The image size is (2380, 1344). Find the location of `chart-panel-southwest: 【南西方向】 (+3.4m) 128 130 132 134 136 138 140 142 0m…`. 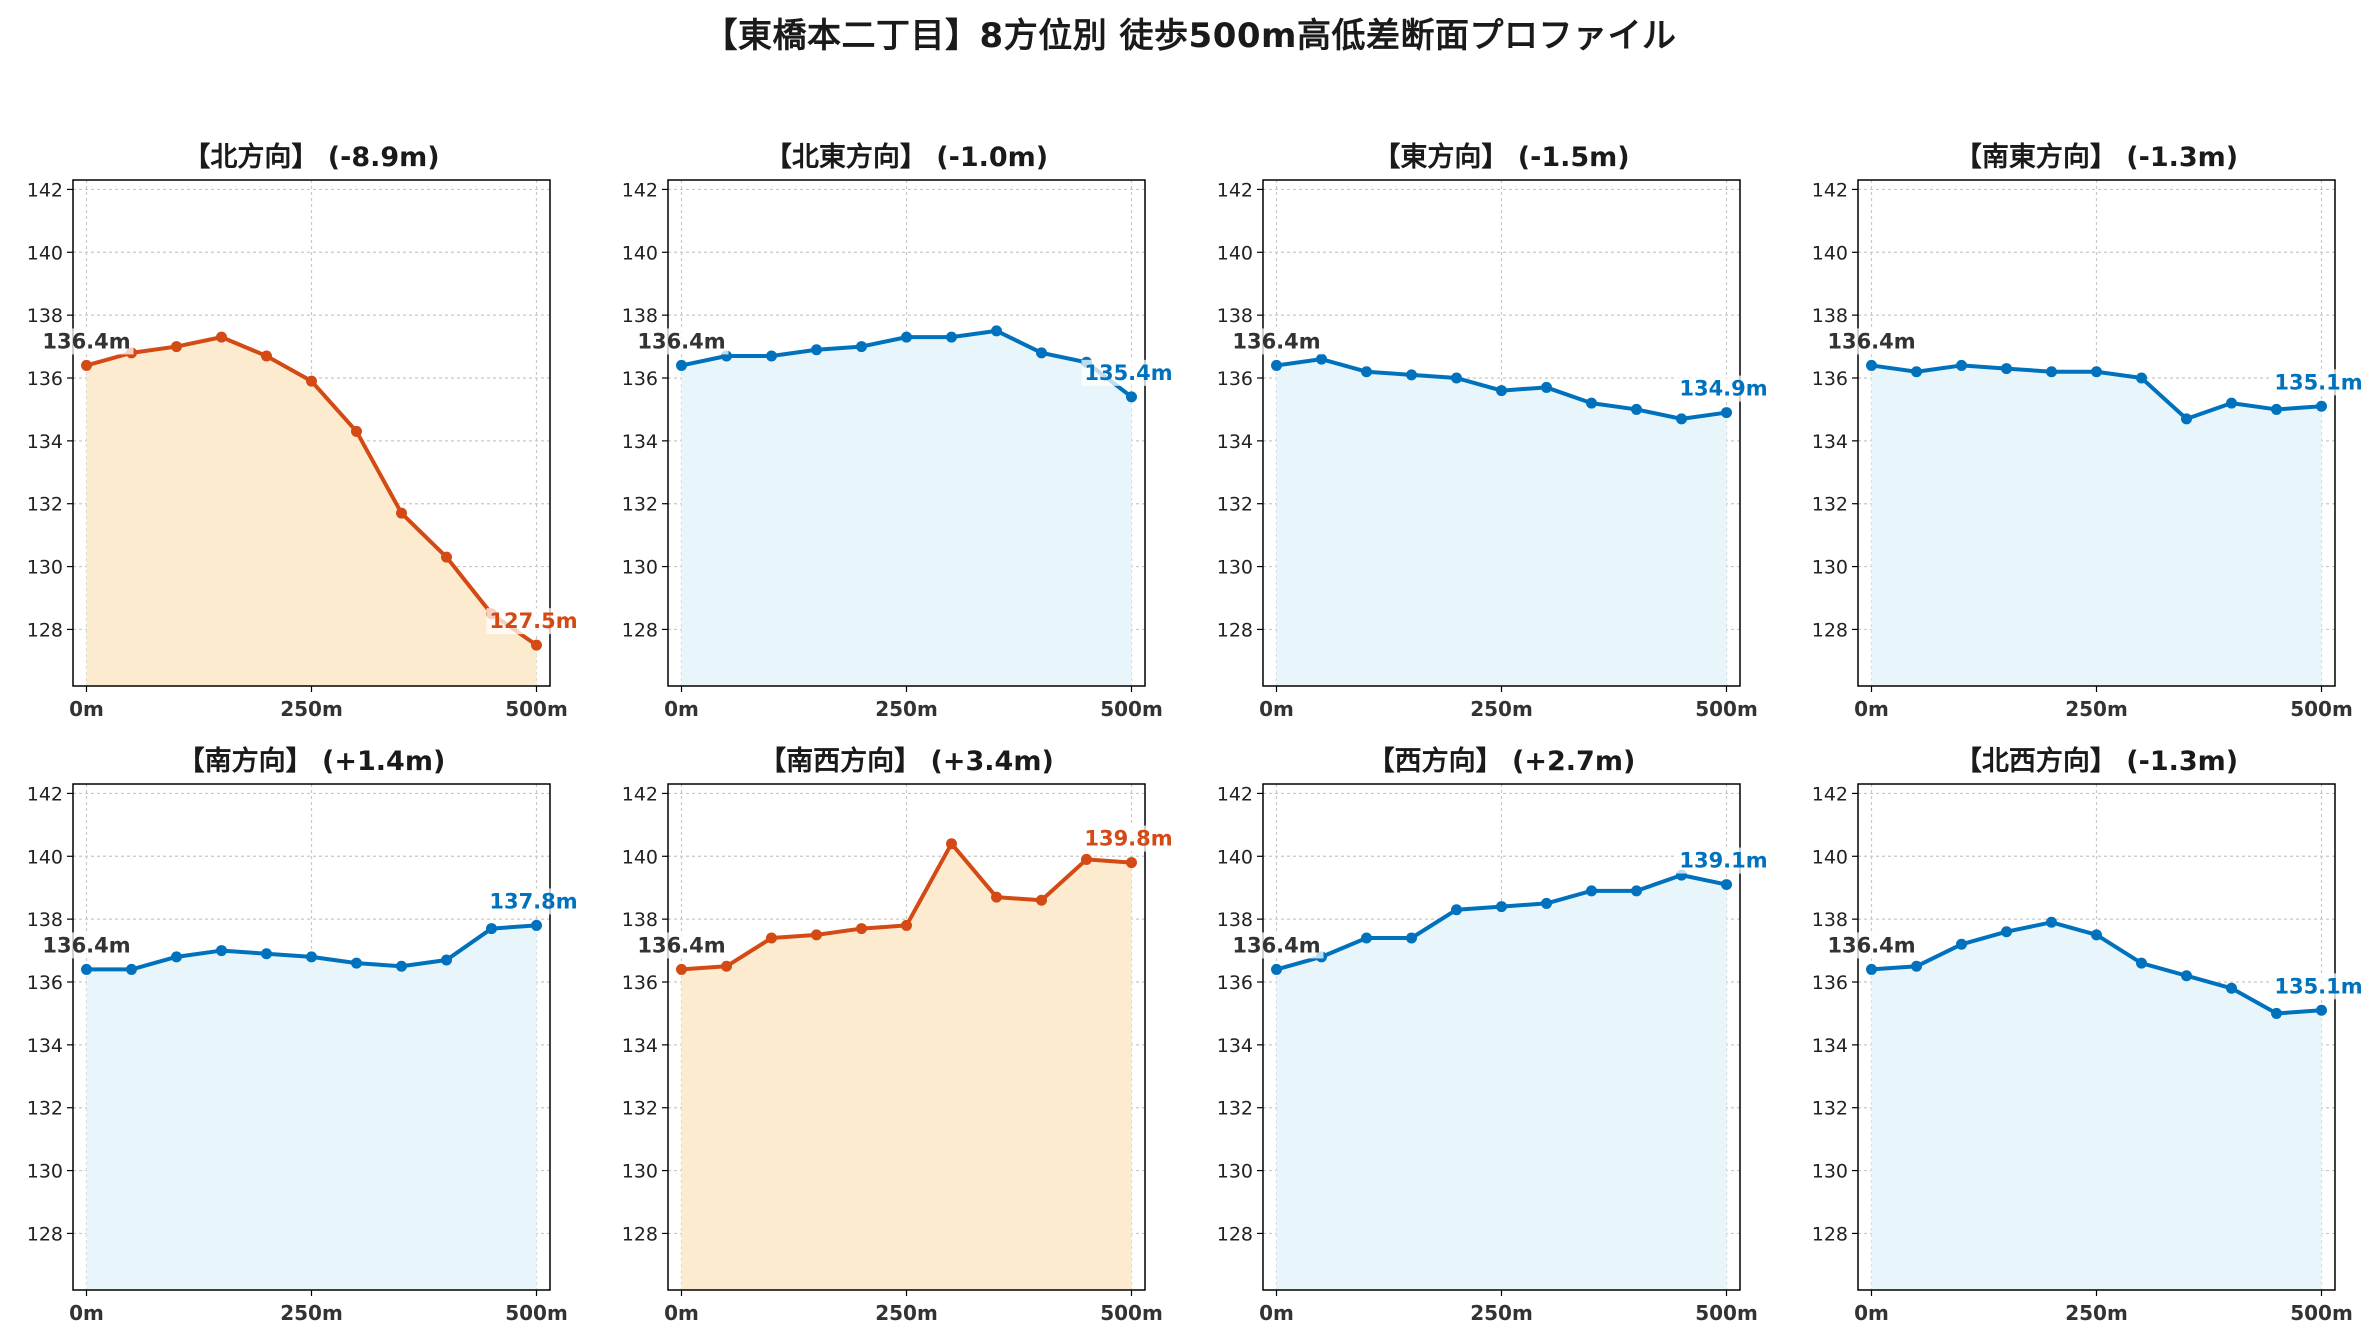

chart-panel-southwest: 【南西方向】 (+3.4m) 128 130 132 134 136 138 140 142 0m… is located at coordinates (890, 1039).